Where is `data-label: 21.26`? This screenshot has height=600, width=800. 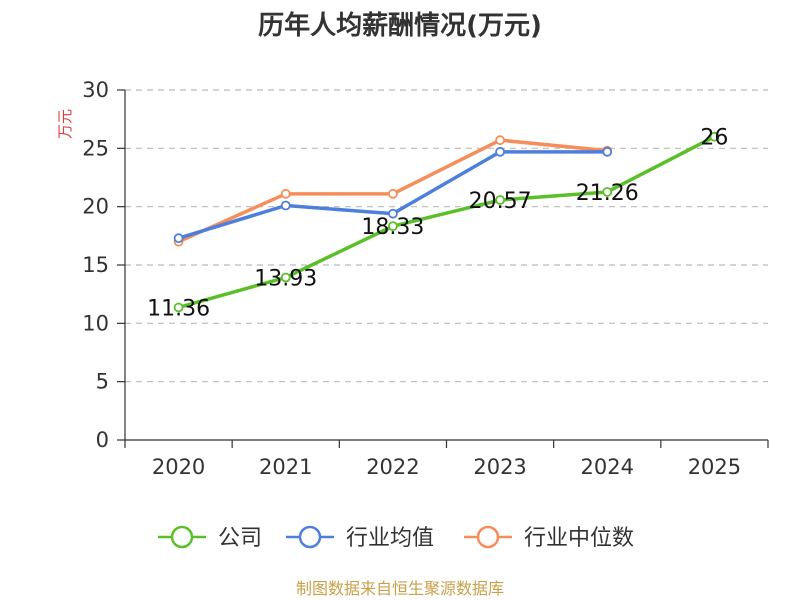 data-label: 21.26 is located at coordinates (607, 193).